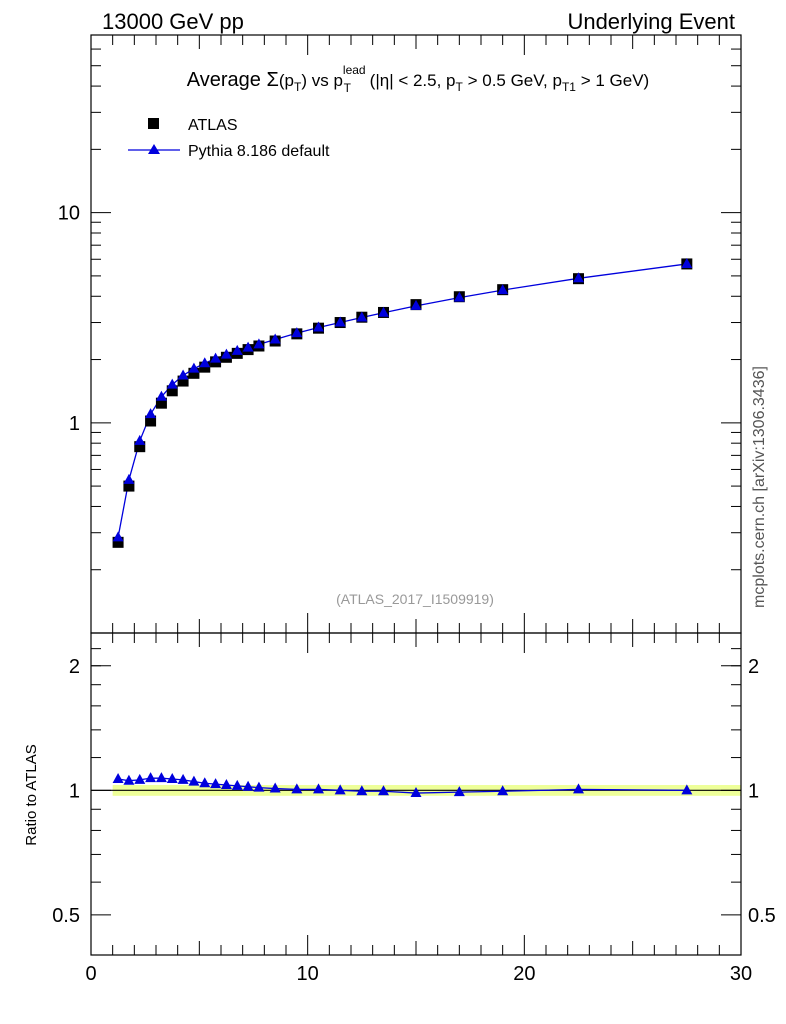 This screenshot has width=786, height=1024. I want to click on legend-label-atlas: ATLAS, so click(213, 125).